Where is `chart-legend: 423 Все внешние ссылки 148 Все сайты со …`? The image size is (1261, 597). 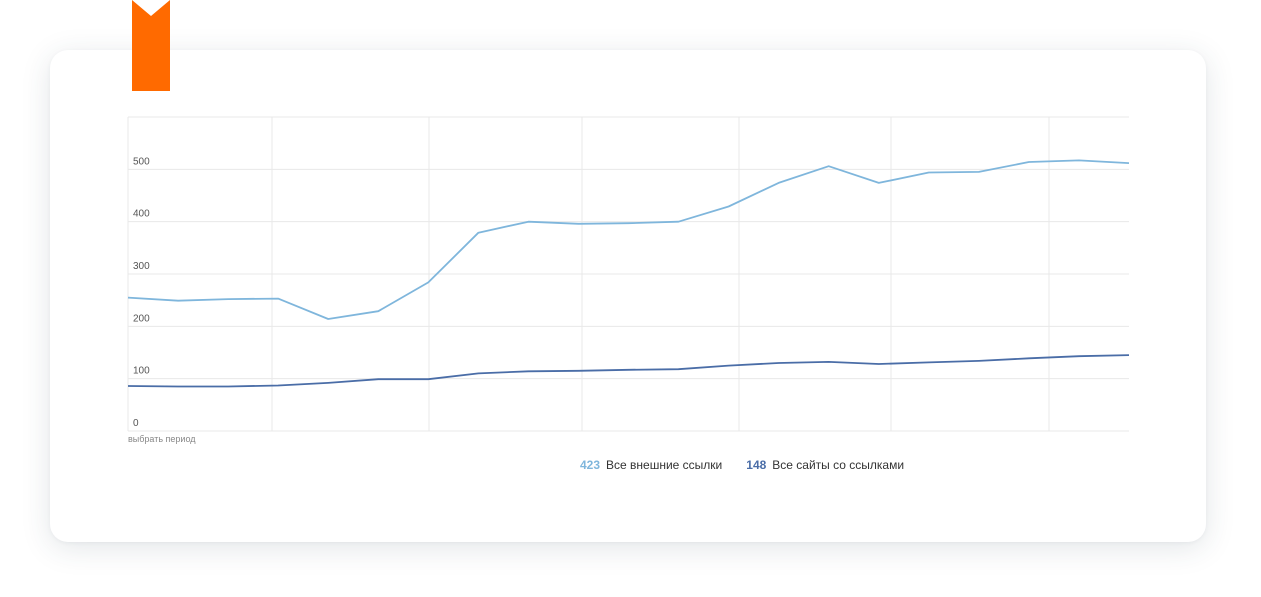
chart-legend: 423 Все внешние ссылки 148 Все сайты со … is located at coordinates (742, 465).